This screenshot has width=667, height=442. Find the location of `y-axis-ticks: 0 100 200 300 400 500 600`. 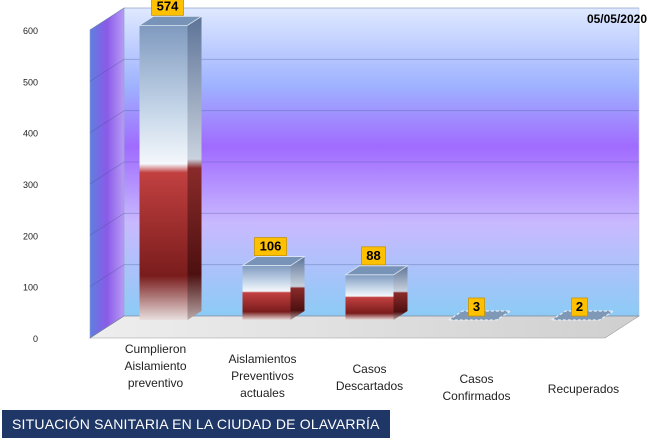

y-axis-ticks: 0 100 200 300 400 500 600 is located at coordinates (30, 185).